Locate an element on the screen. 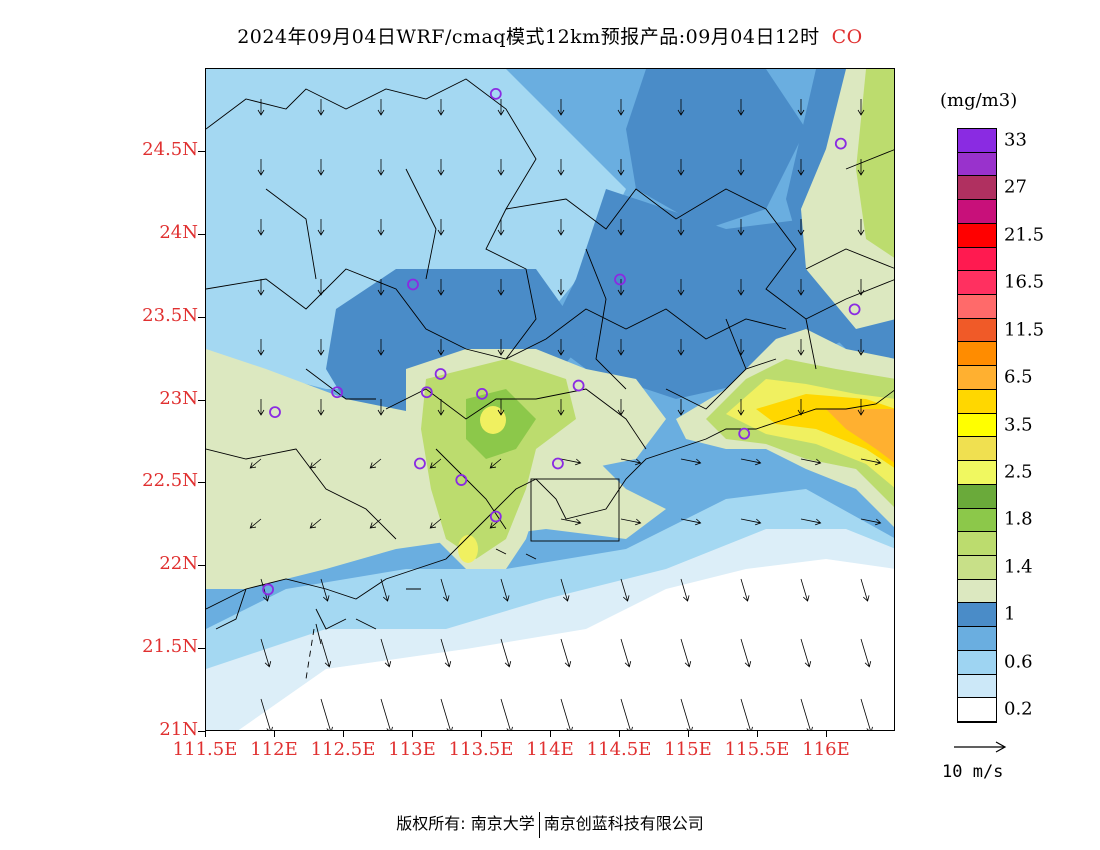 This screenshot has width=1100, height=850. legend-label: 1 is located at coordinates (1010, 614).